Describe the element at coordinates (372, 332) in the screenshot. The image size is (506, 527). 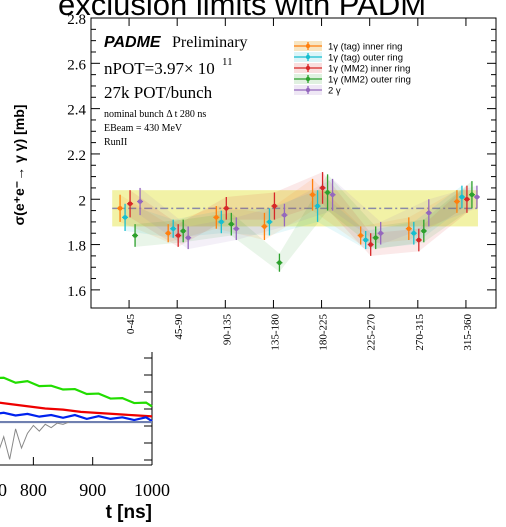
I see `x-tick-label: 225-270` at that location.